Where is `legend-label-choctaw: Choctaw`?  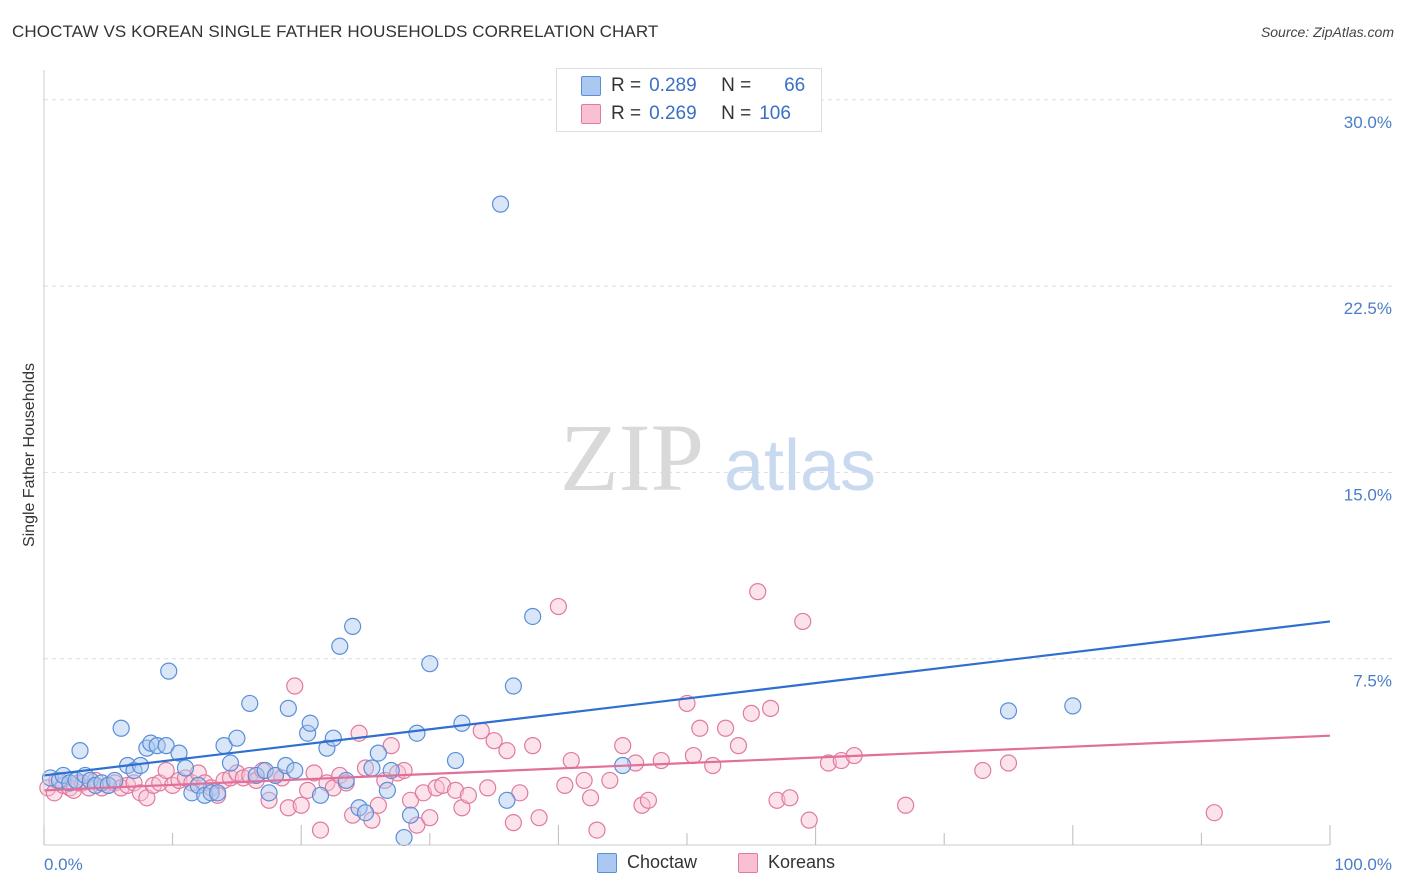 legend-label-choctaw: Choctaw is located at coordinates (662, 862).